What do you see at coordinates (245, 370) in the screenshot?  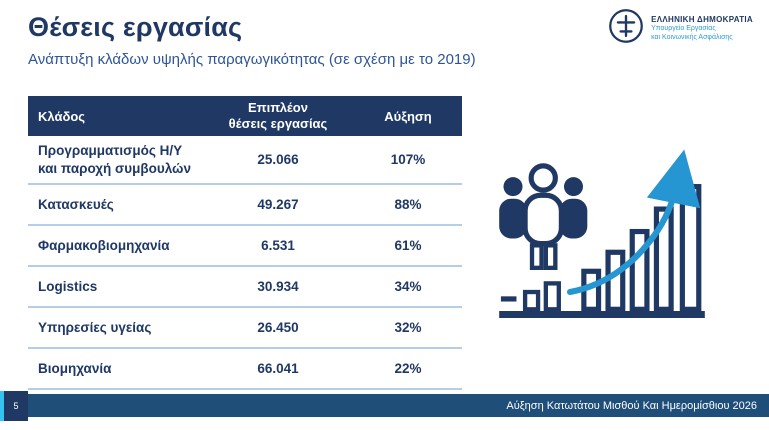 I see `table-row: Βιομηχανία 66.041 22%` at bounding box center [245, 370].